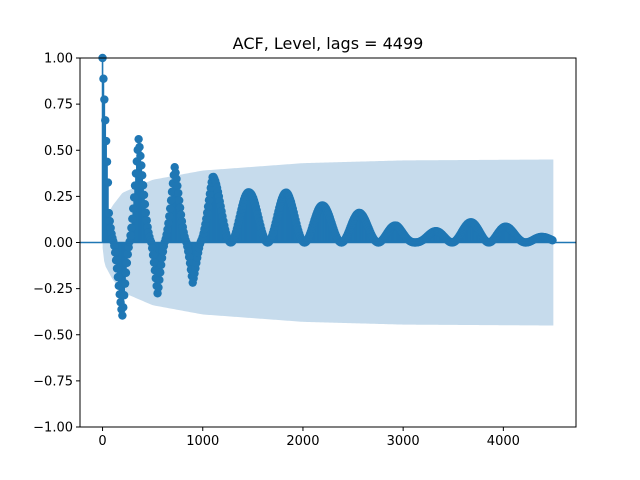 The image size is (640, 480). I want to click on y-axis-ticks: −1.00 −0.75 −0.50 −0.25 0.00 0.25 0.50 0.75 1.00, so click(56, 244).